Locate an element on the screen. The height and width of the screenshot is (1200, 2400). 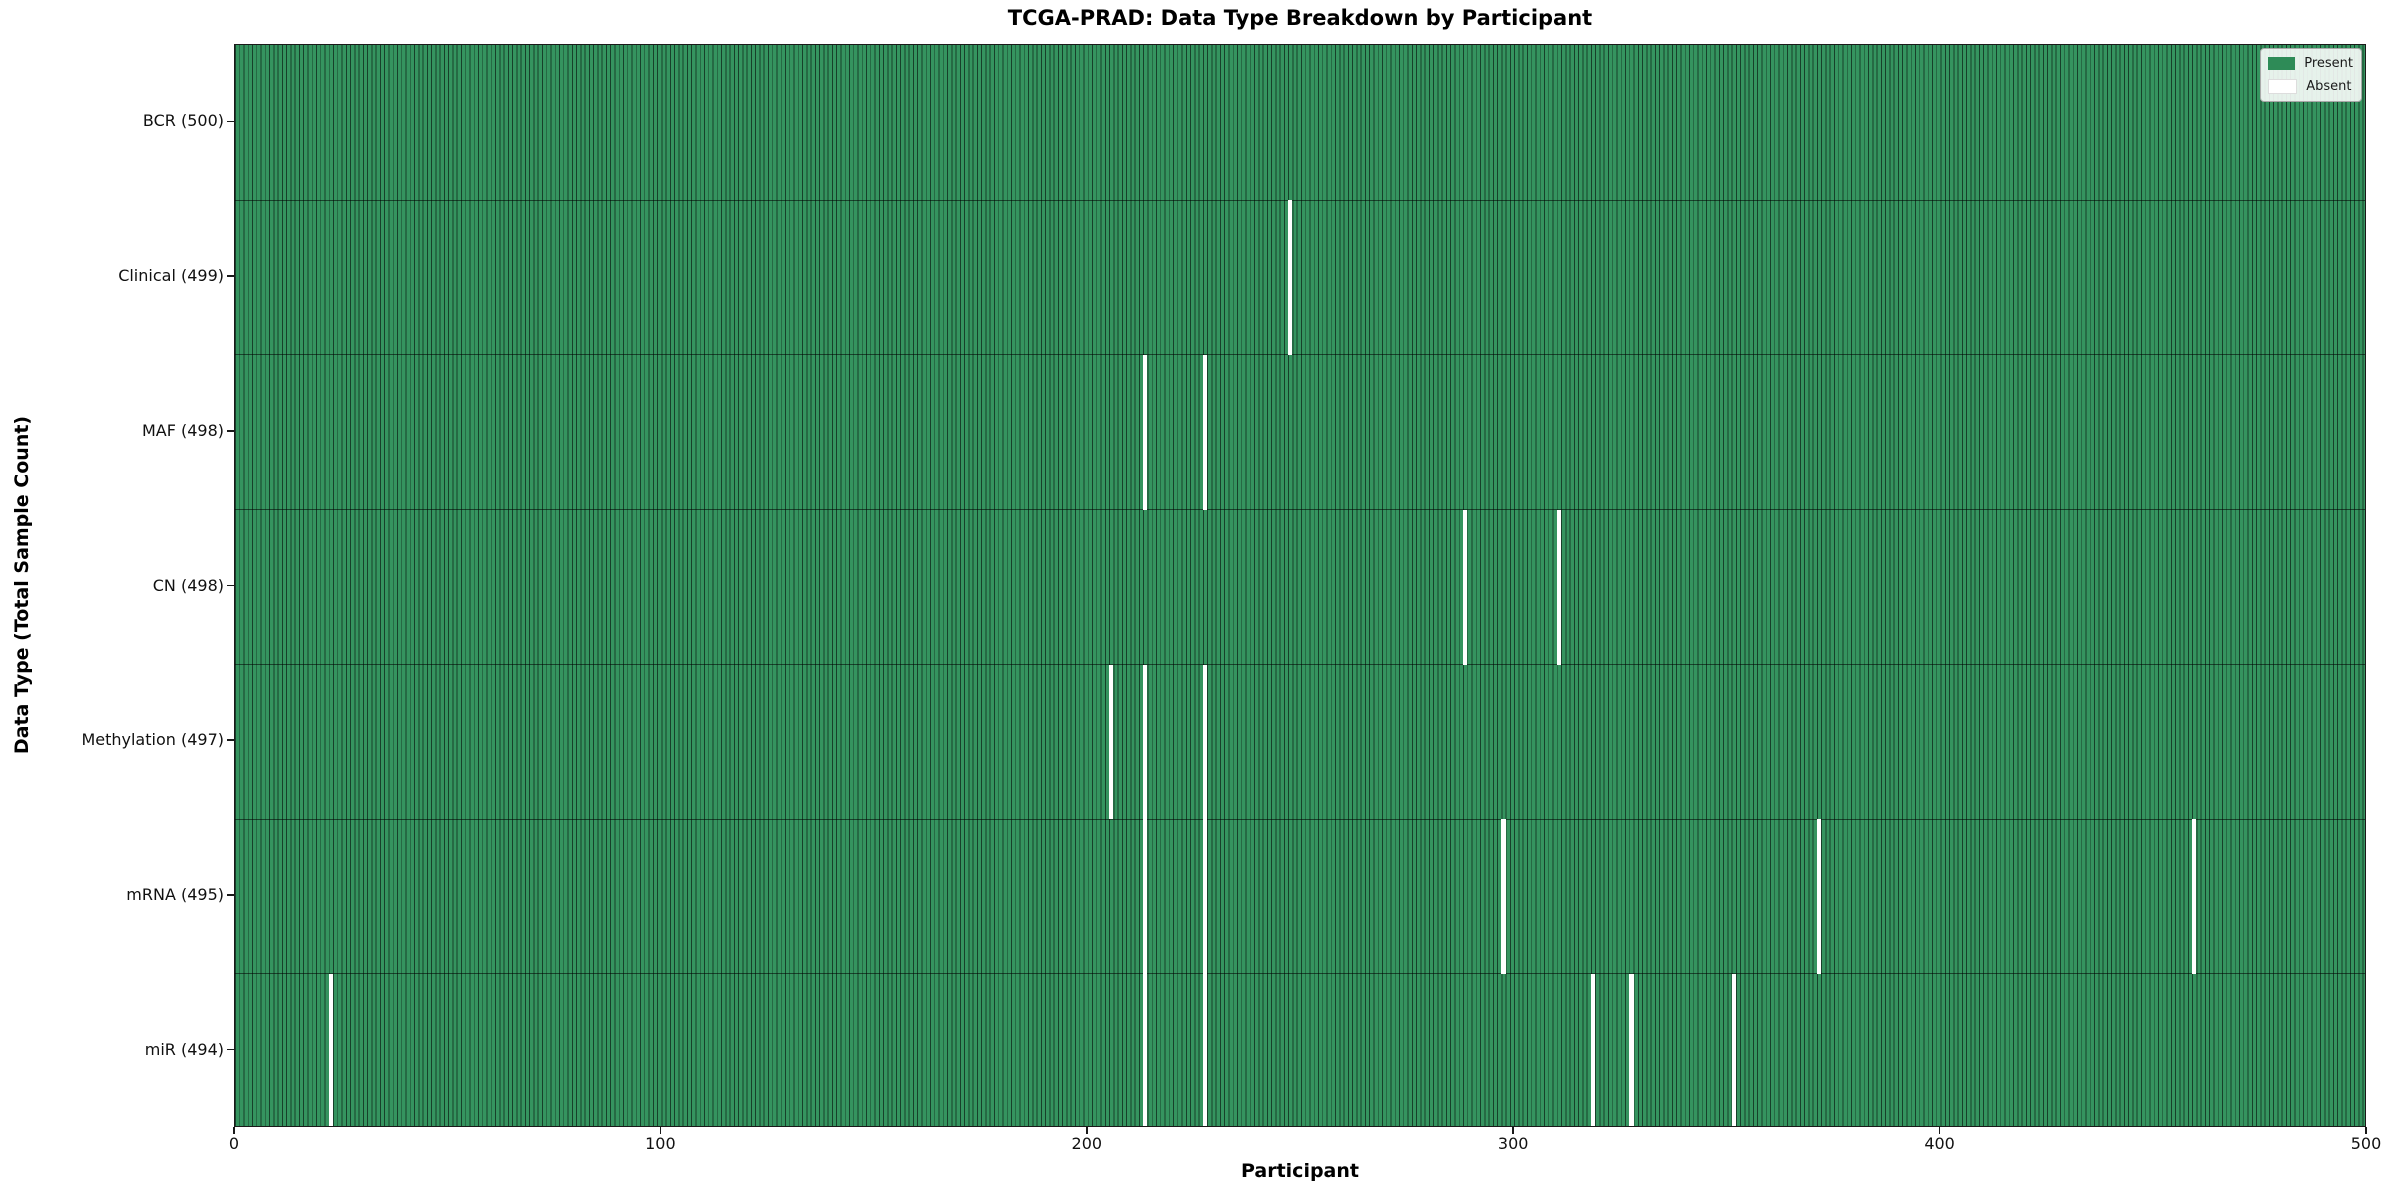
x-tick-label-500: 500 is located at coordinates (2366, 1143).